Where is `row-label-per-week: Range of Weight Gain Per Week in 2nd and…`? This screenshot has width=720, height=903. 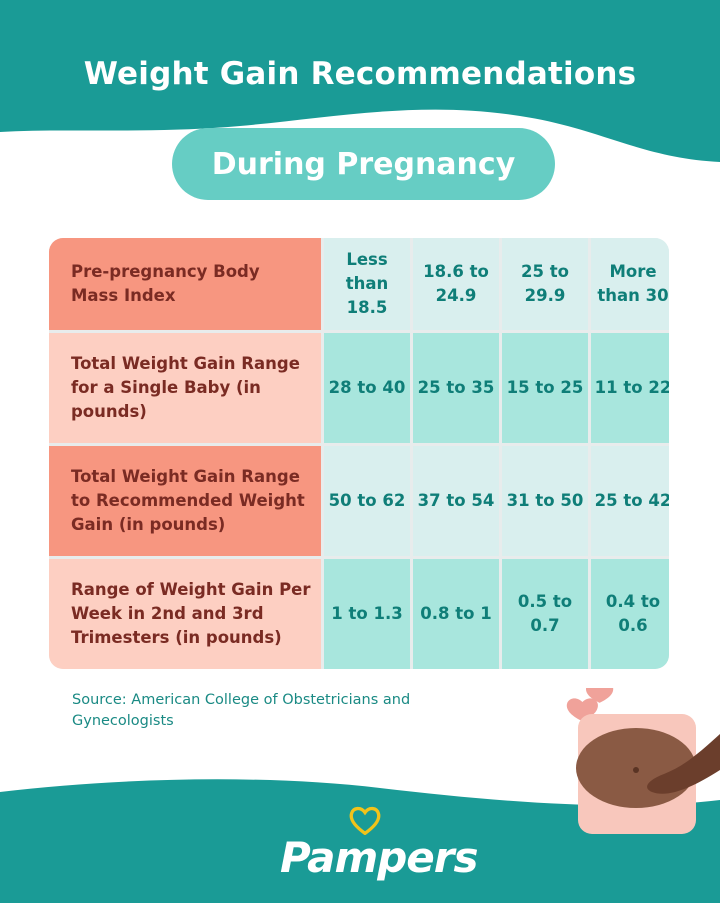 row-label-per-week: Range of Weight Gain Per Week in 2nd and… is located at coordinates (185, 614).